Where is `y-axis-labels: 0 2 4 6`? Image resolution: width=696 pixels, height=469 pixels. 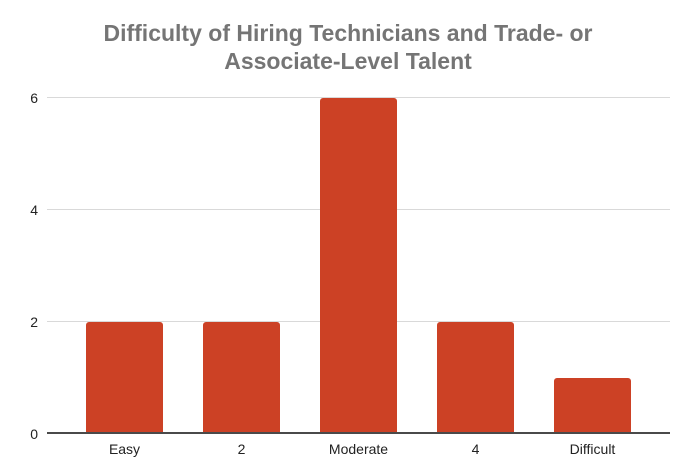
y-axis-labels: 0 2 4 6 is located at coordinates (19, 266).